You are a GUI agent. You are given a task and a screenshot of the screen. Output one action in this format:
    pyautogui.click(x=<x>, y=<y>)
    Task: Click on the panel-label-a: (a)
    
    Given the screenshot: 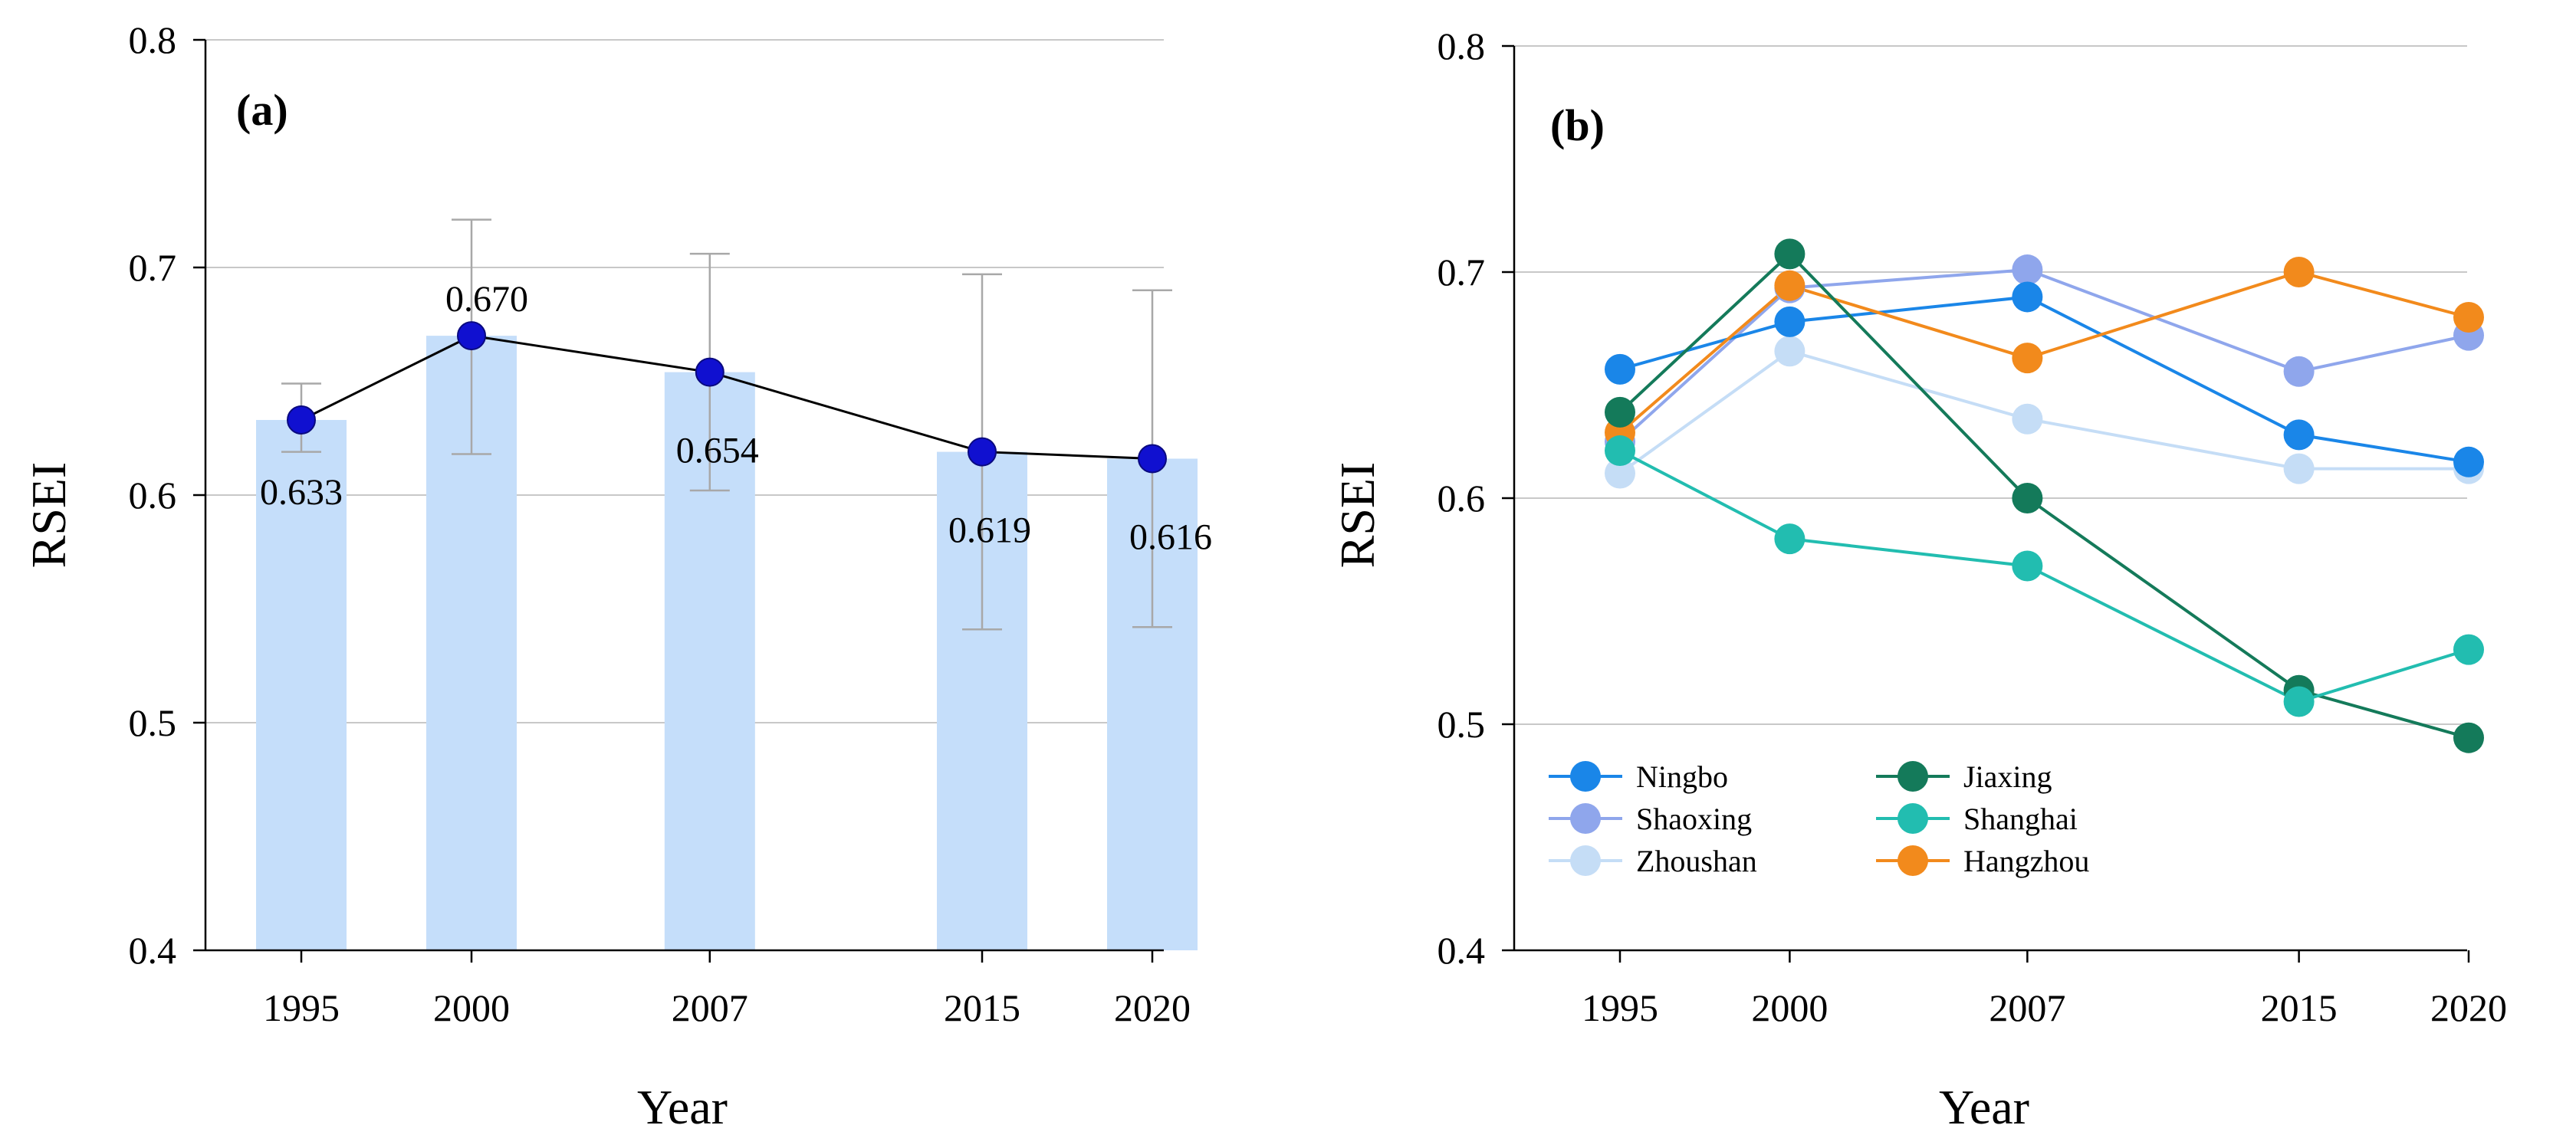 What is the action you would take?
    pyautogui.click(x=262, y=110)
    